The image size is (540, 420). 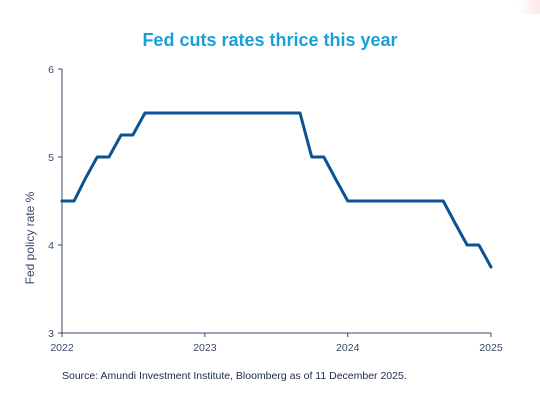 What do you see at coordinates (348, 348) in the screenshot?
I see `x-tick-label: 2024` at bounding box center [348, 348].